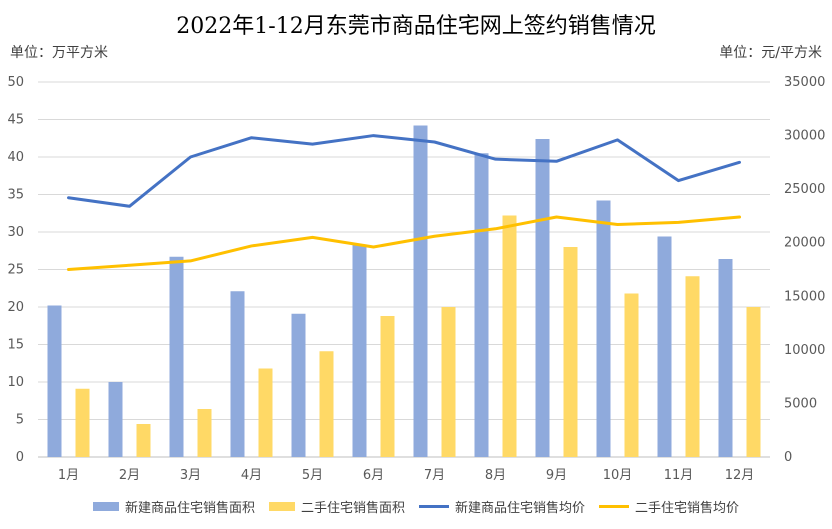 This screenshot has width=832, height=529. Describe the element at coordinates (804, 82) in the screenshot. I see `y-right-tick-label: 35000` at that location.